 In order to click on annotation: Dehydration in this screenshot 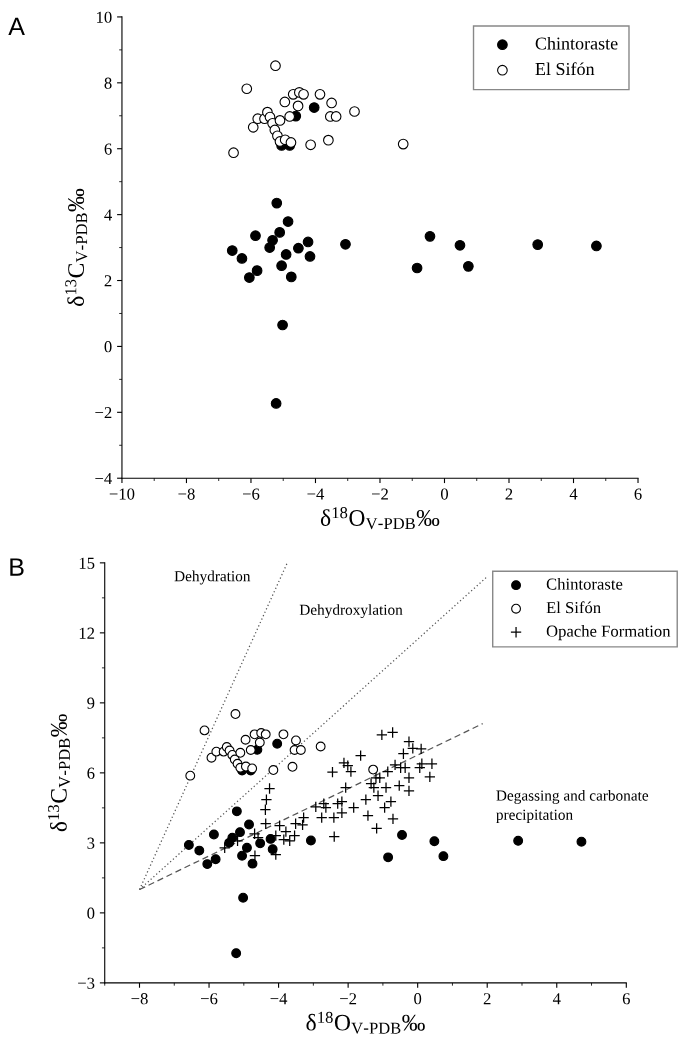, I will do `click(212, 577)`.